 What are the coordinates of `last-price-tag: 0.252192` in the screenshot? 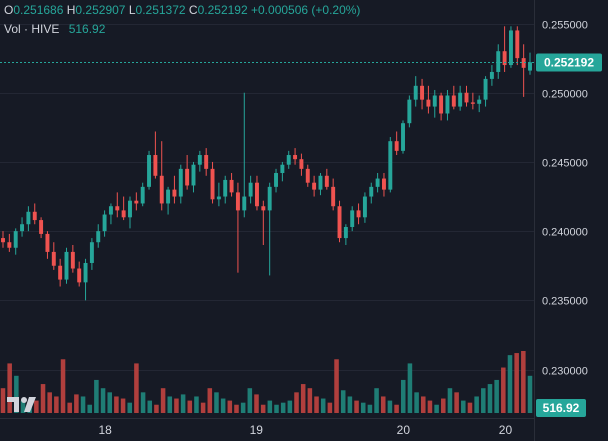 It's located at (569, 63).